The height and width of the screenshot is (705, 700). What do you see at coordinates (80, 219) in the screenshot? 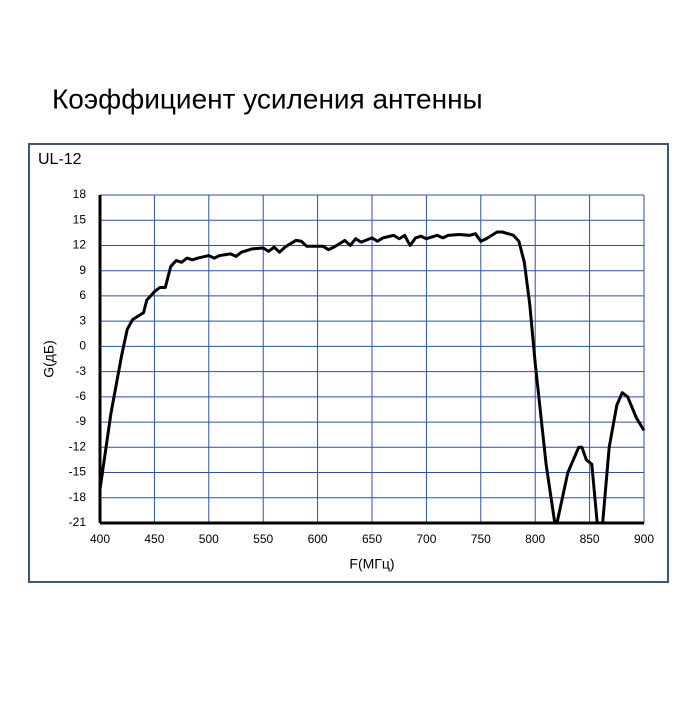
I see `y-tick-label: 15` at bounding box center [80, 219].